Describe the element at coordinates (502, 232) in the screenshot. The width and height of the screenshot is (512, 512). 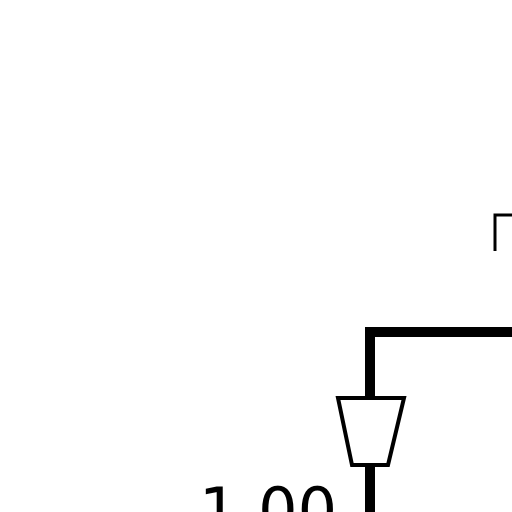
I see `bracket-connector` at that location.